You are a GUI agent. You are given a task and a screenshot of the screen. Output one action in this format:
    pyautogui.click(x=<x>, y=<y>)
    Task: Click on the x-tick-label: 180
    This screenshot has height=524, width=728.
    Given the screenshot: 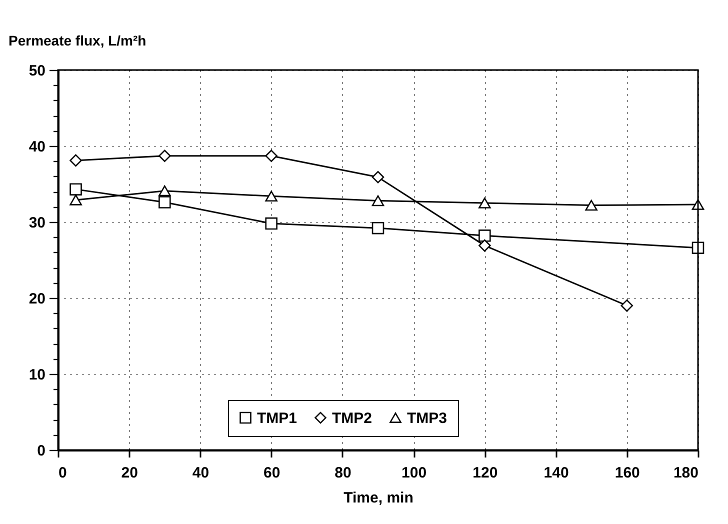 What is the action you would take?
    pyautogui.click(x=685, y=473)
    